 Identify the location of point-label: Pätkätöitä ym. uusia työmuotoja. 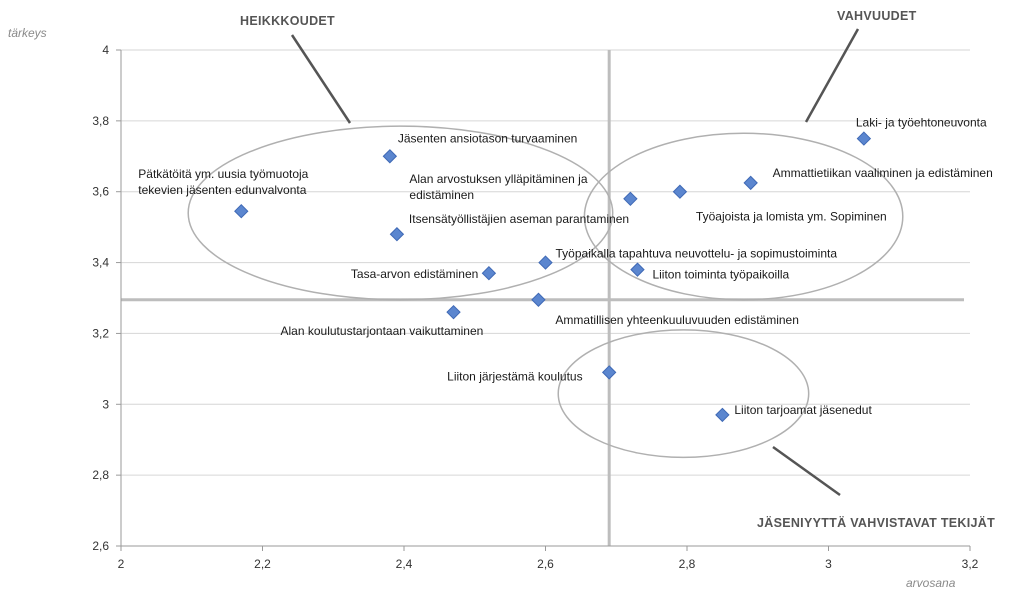
(223, 174).